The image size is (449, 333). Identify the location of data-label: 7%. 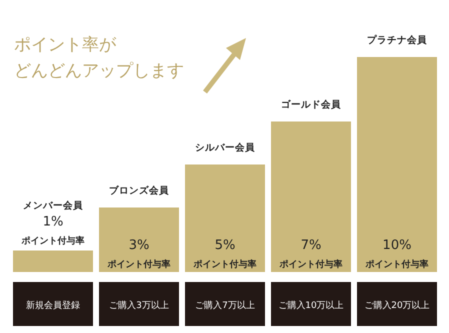
(311, 245).